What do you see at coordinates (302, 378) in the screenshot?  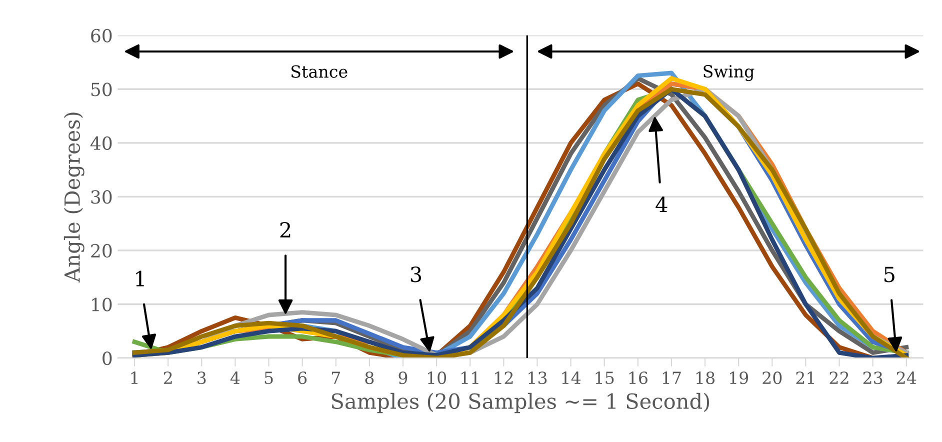 I see `x-tick-label: 6` at bounding box center [302, 378].